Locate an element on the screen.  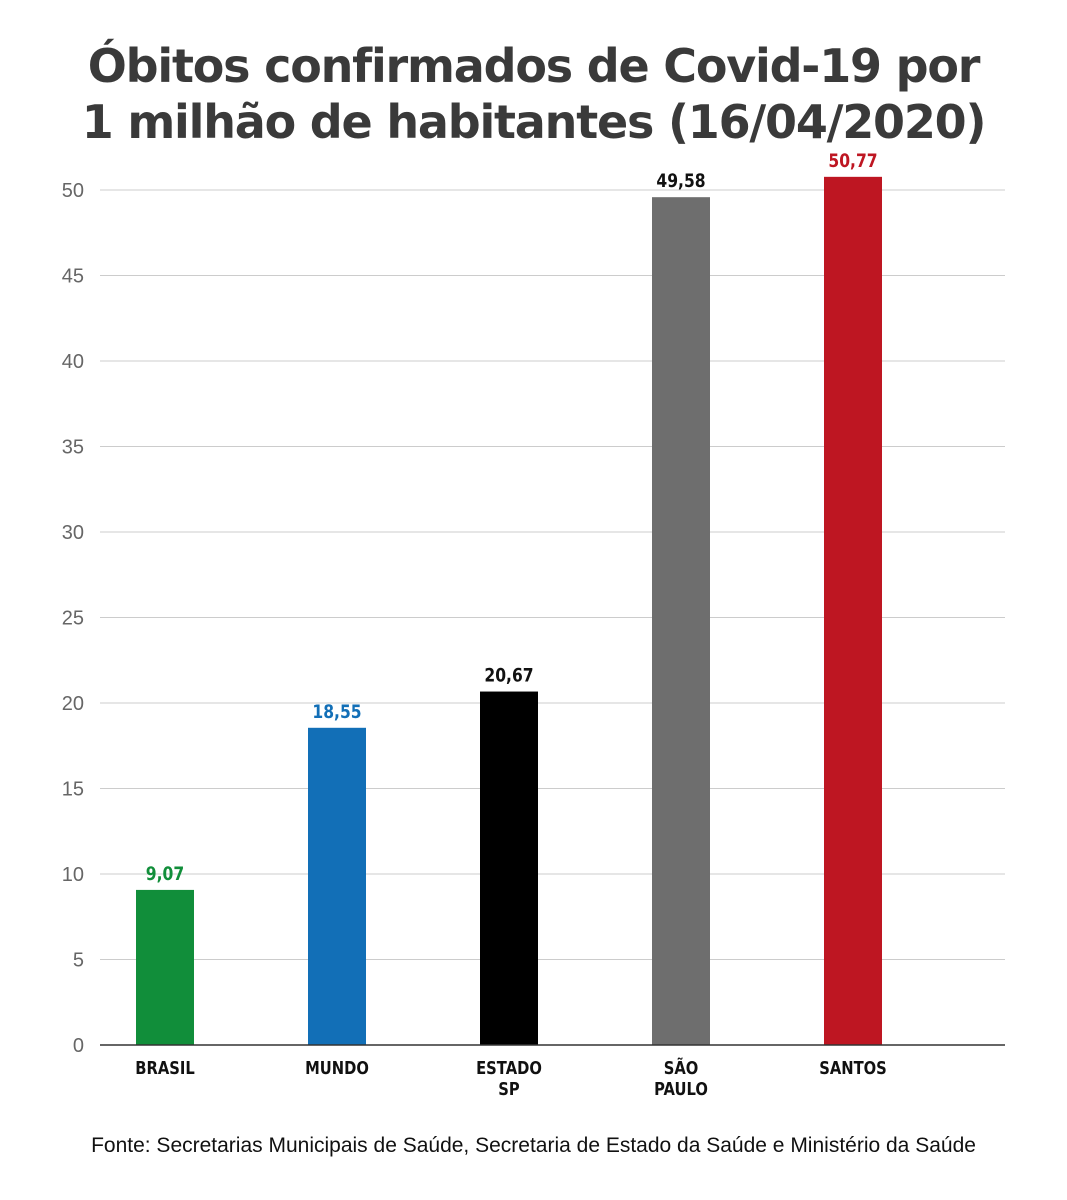
y-tick-label: 5 is located at coordinates (78, 961).